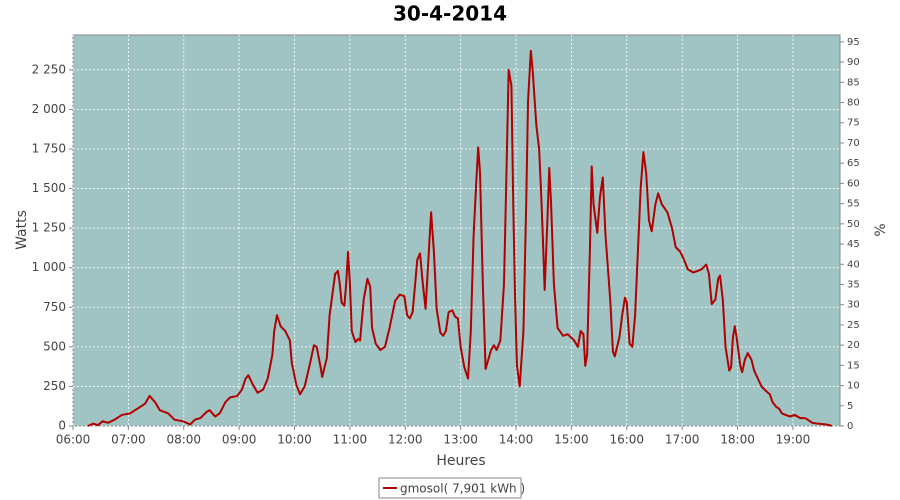 The height and width of the screenshot is (500, 900). Describe the element at coordinates (682, 440) in the screenshot. I see `x-tick-label: 17:00` at that location.